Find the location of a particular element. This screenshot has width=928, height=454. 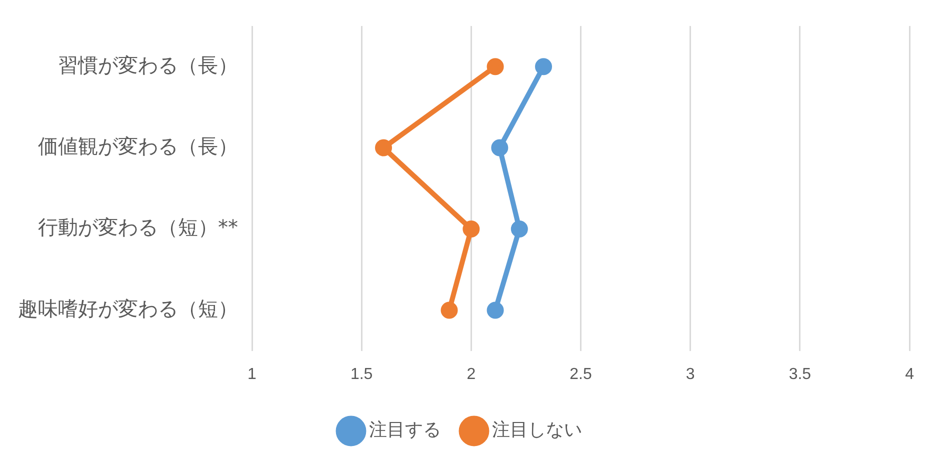

x-tick-label: 2.5 is located at coordinates (581, 374).